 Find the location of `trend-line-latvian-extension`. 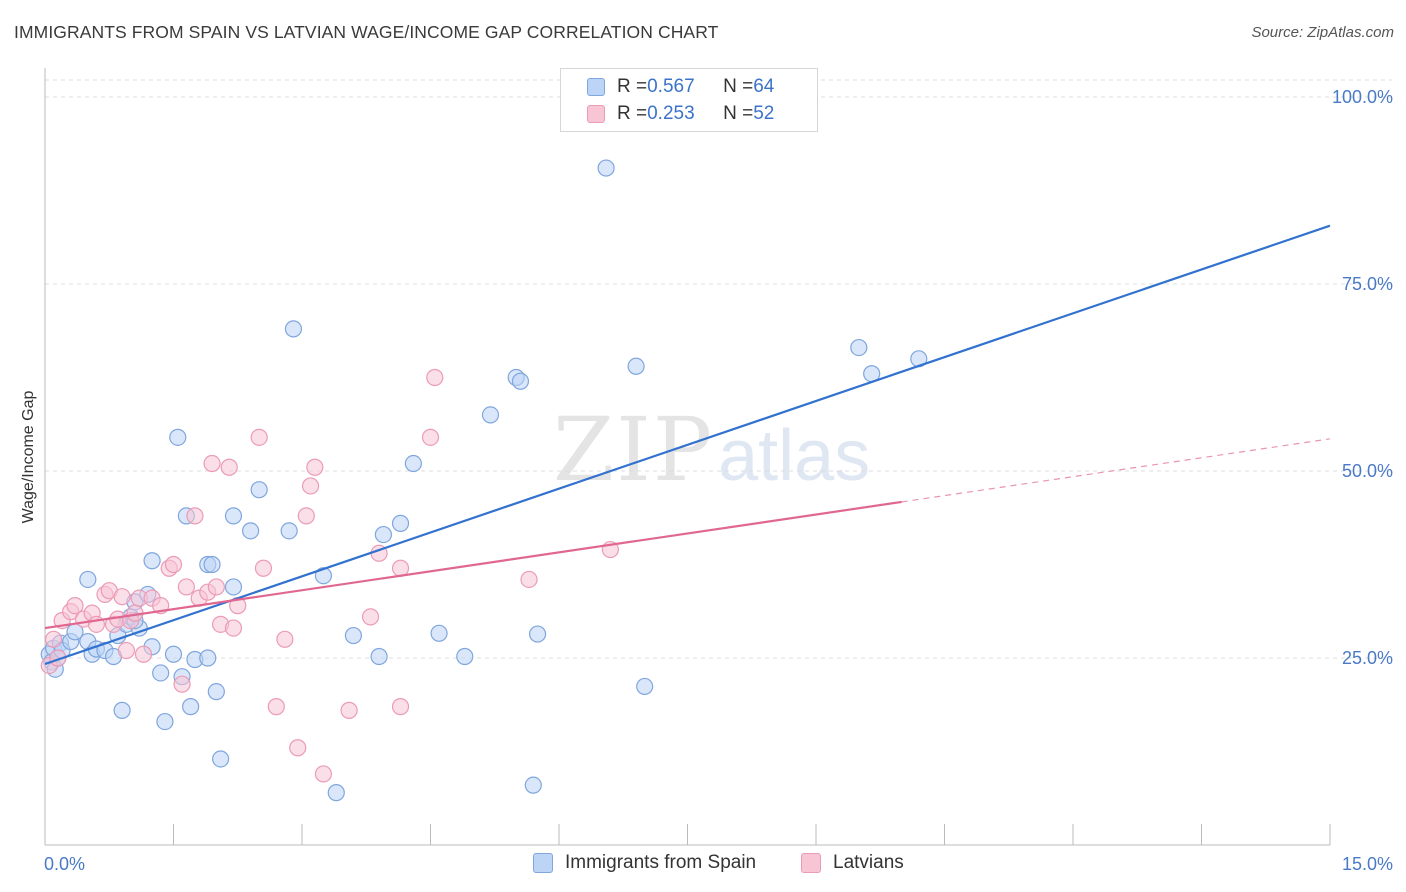

trend-line-latvian-extension is located at coordinates (1116, 470).